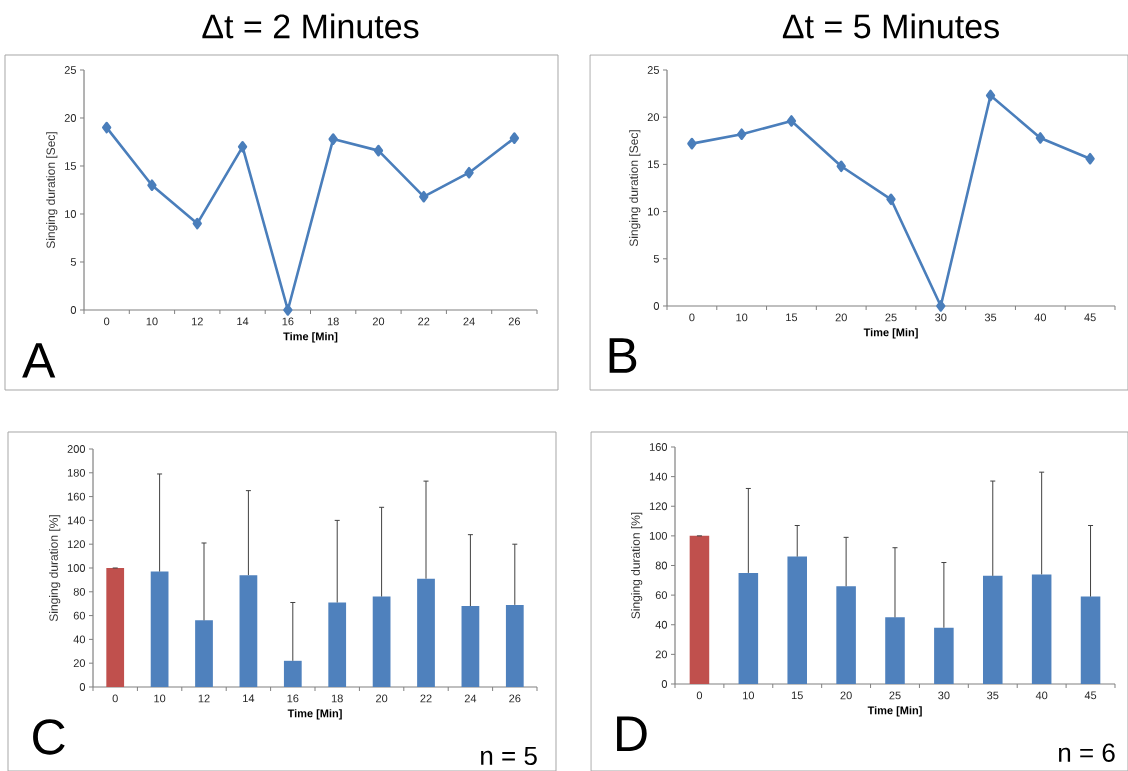 The width and height of the screenshot is (1128, 771). Describe the element at coordinates (509, 756) in the screenshot. I see `text: n = 5` at that location.